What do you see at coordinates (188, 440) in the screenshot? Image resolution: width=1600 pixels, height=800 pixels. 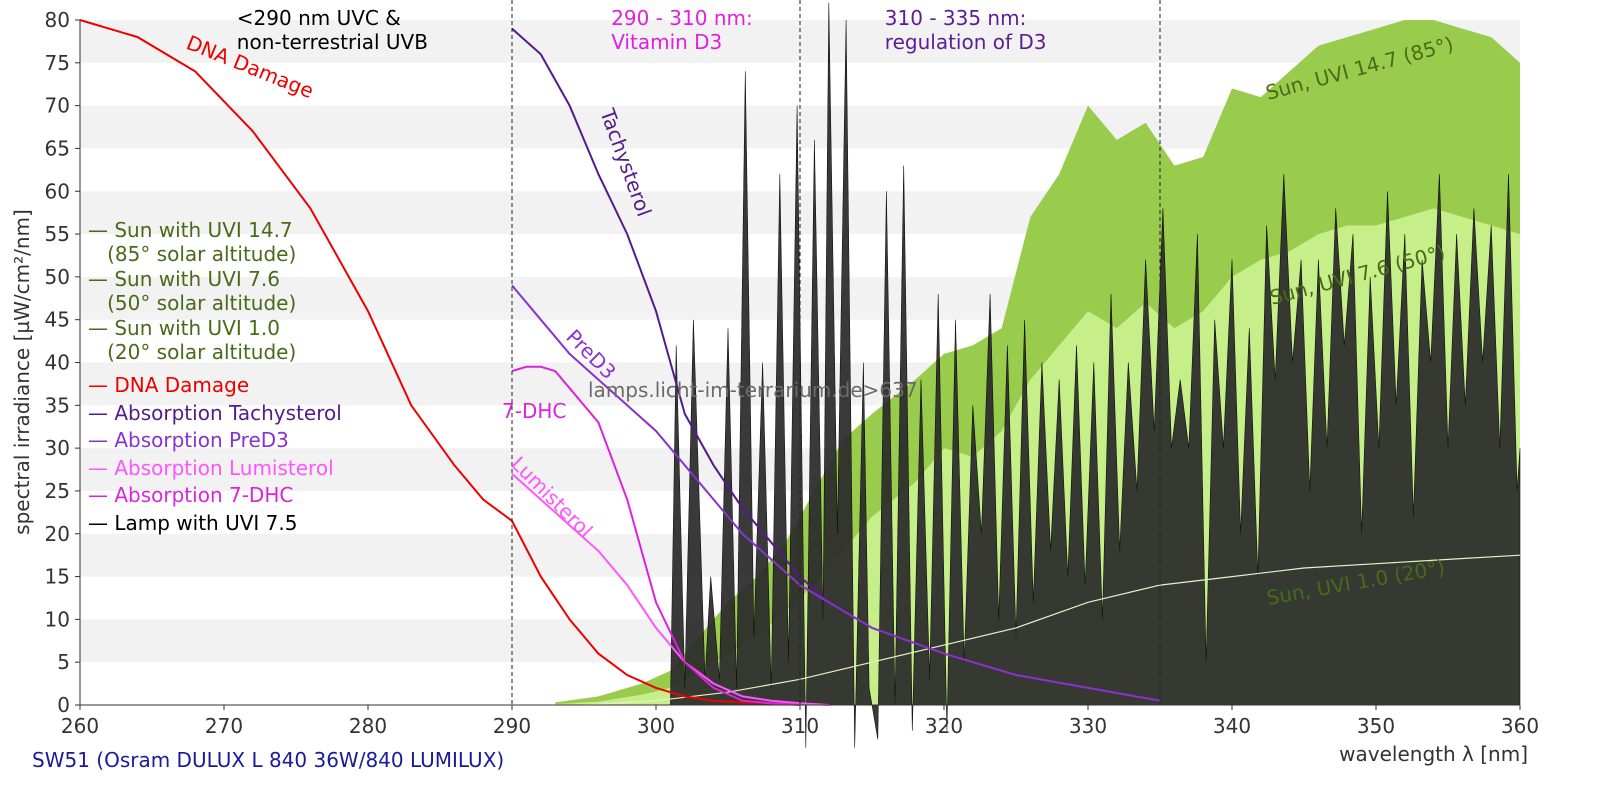 I see `legend-item: — Absorption PreD3` at bounding box center [188, 440].